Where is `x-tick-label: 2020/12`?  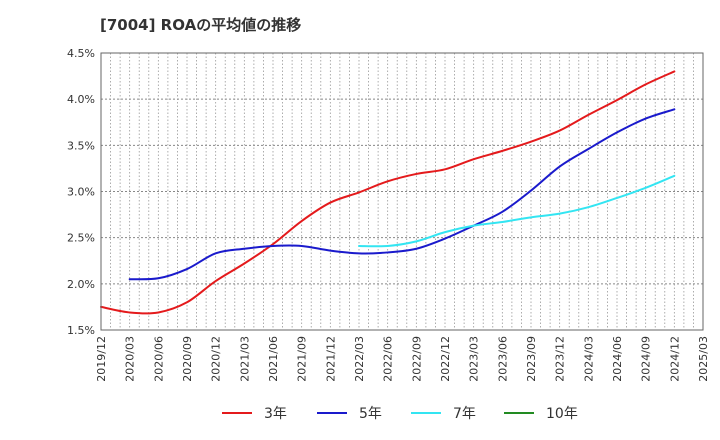
x-tick-label: 2020/12 is located at coordinates (216, 359).